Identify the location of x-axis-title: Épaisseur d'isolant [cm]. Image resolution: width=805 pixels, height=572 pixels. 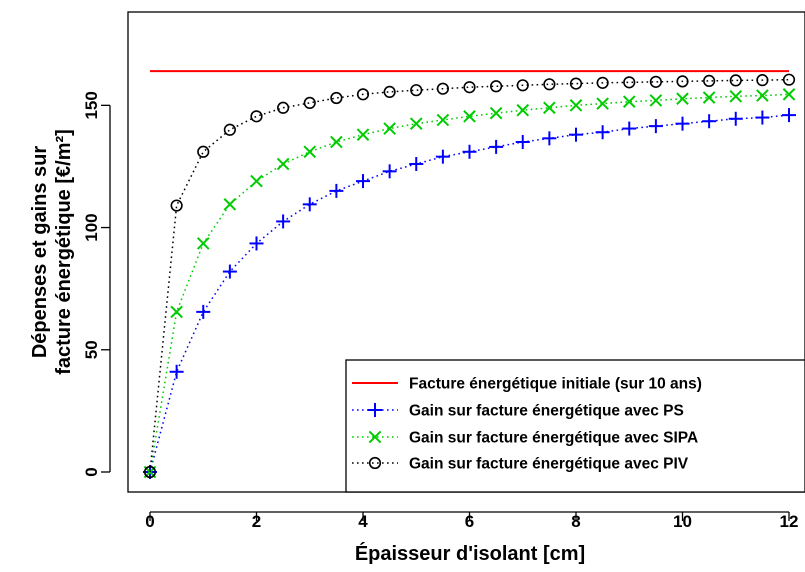
(470, 553).